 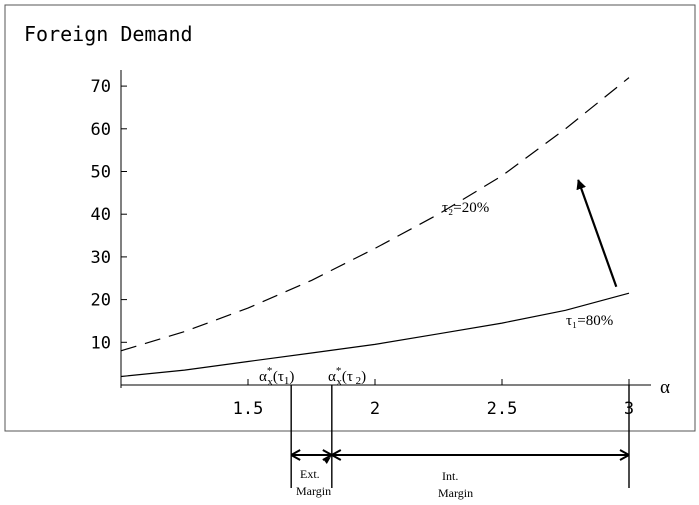 I want to click on y-tick-label: 10, so click(x=101, y=343).